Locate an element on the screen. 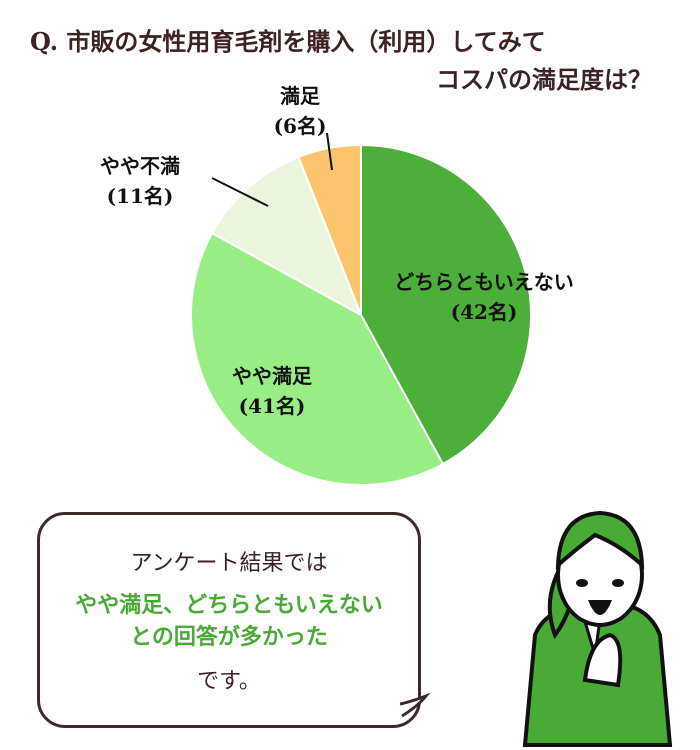 This screenshot has width=700, height=750. slice-value-2: (11名) is located at coordinates (140, 196).